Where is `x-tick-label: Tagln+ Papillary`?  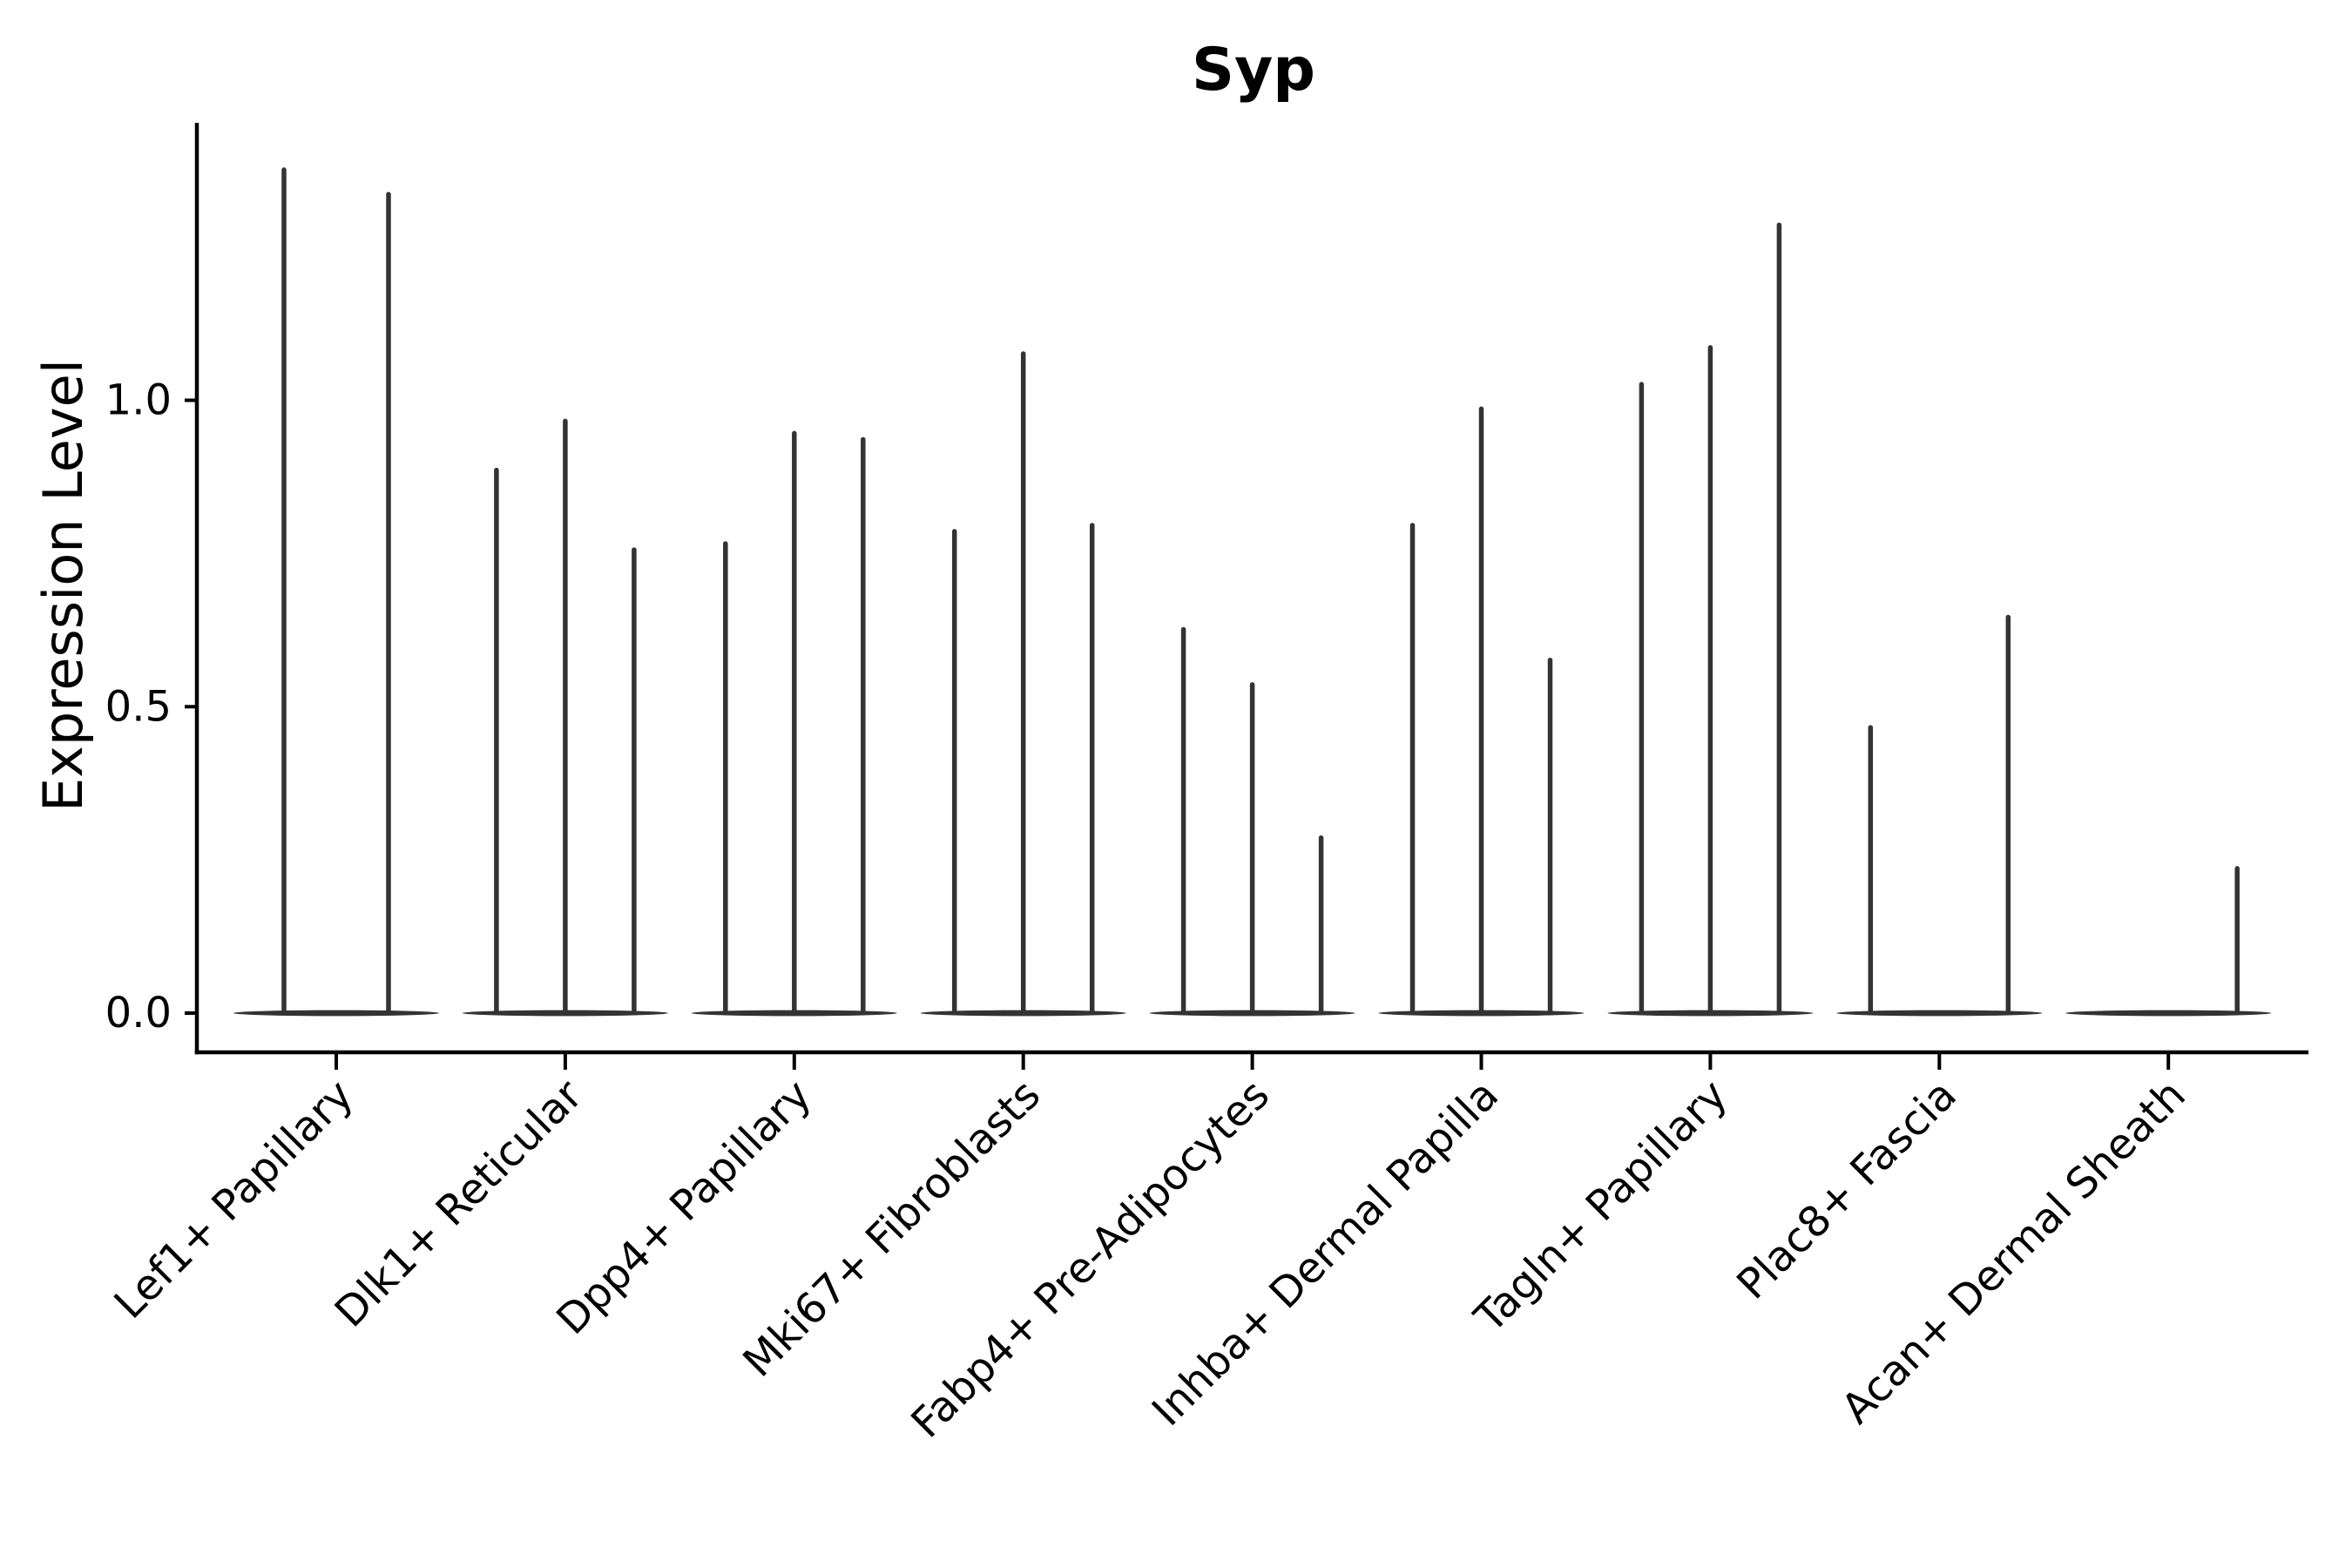
x-tick-label: Tagln+ Papillary is located at coordinates (1601, 1206).